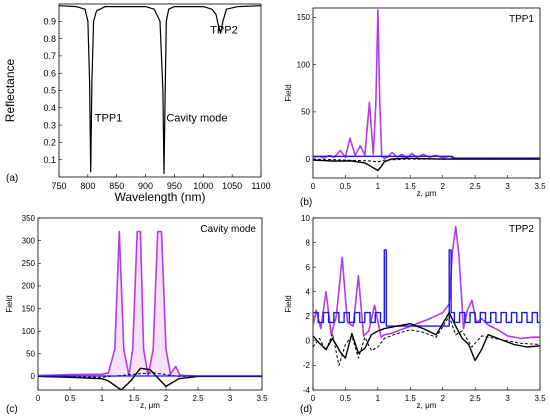  What do you see at coordinates (12, 409) in the screenshot?
I see `panel-letter: (c)` at bounding box center [12, 409].